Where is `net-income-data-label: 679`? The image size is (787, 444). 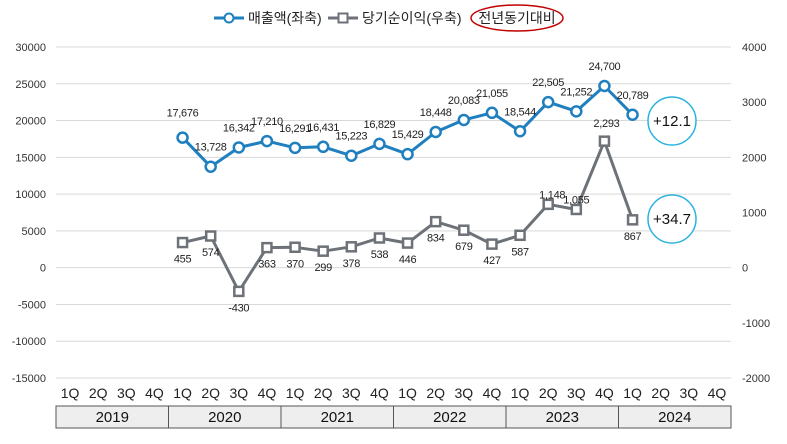 net-income-data-label: 679 is located at coordinates (464, 247).